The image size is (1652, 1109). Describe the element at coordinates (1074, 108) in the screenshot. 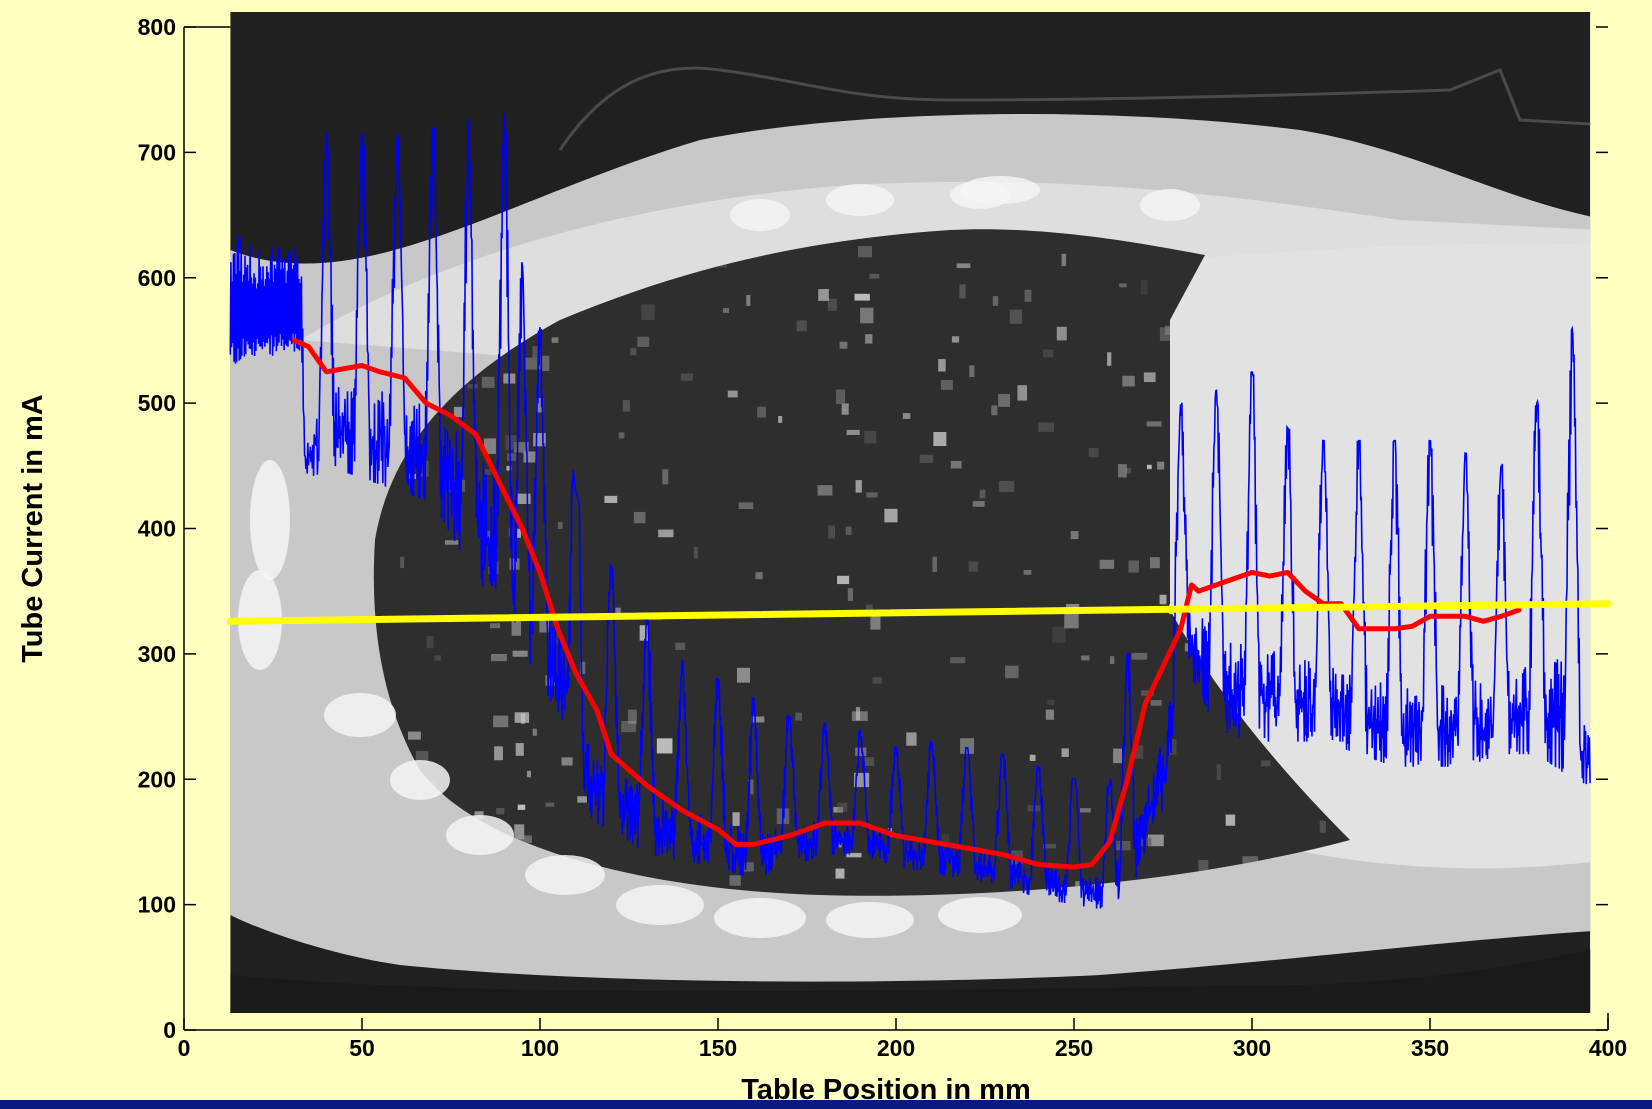

I see `ct-top-contour` at that location.